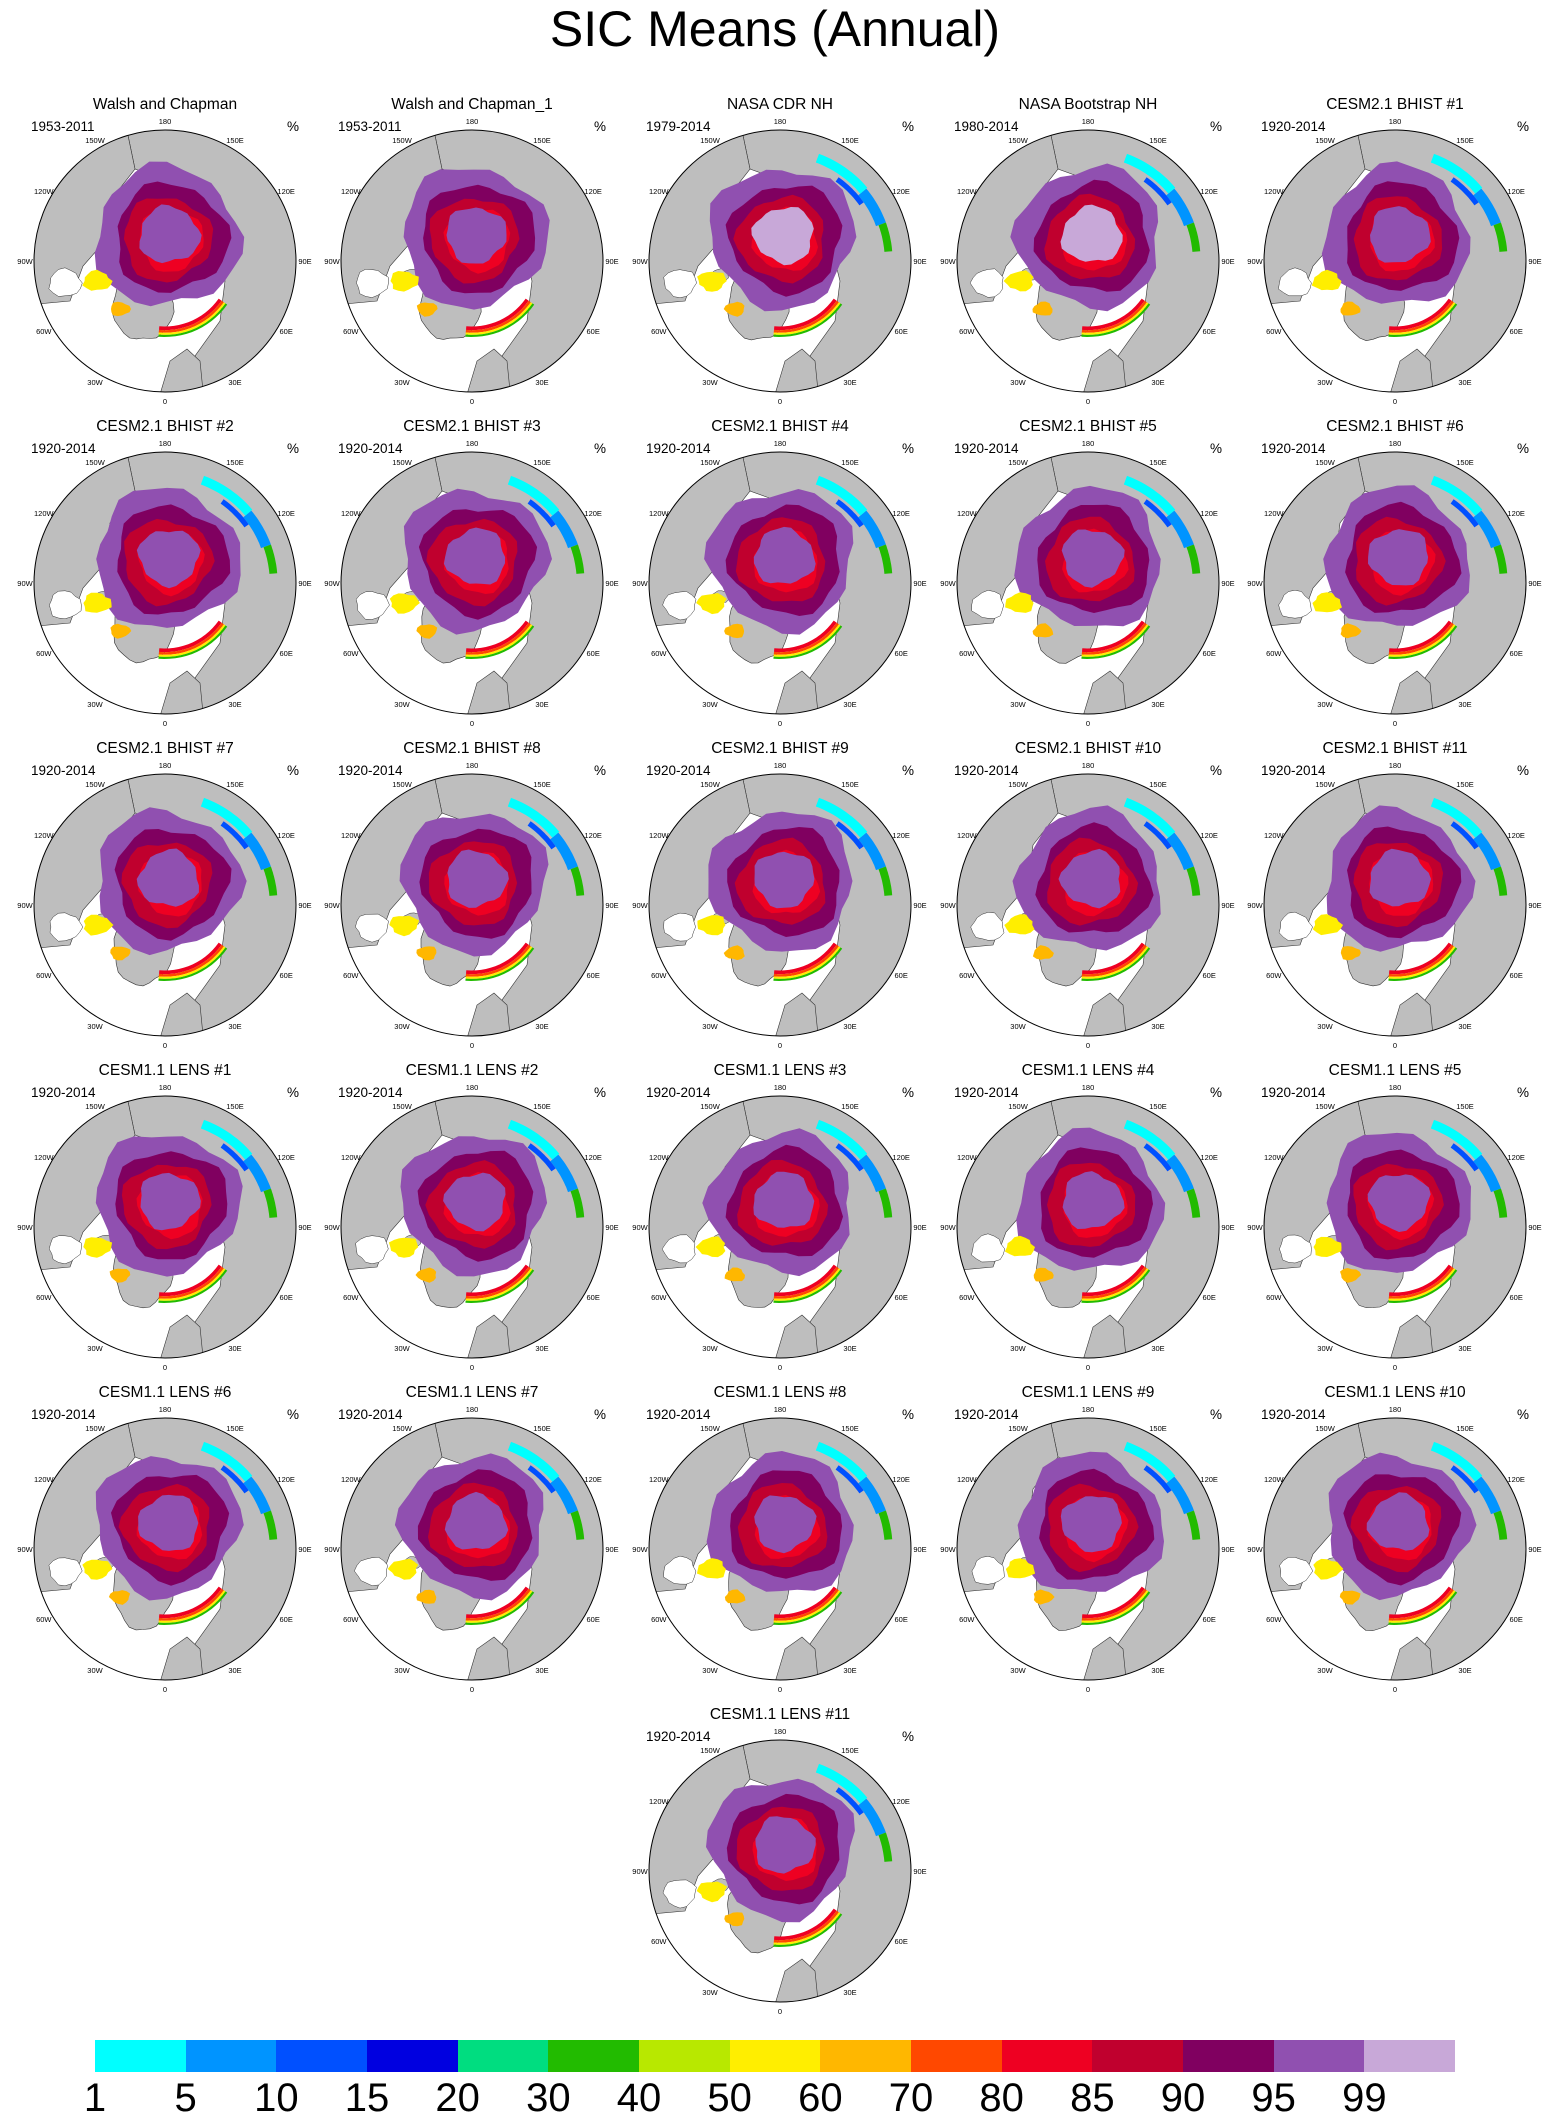 The height and width of the screenshot is (2124, 1550). I want to click on panel-title: CESM1.1 LENS #6, so click(165, 1392).